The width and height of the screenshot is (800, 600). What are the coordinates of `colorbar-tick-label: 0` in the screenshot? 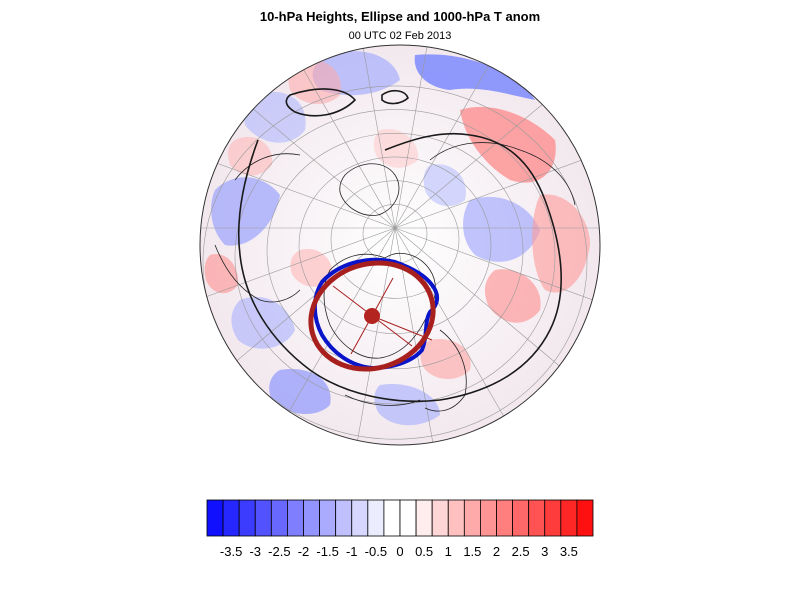 It's located at (399, 551).